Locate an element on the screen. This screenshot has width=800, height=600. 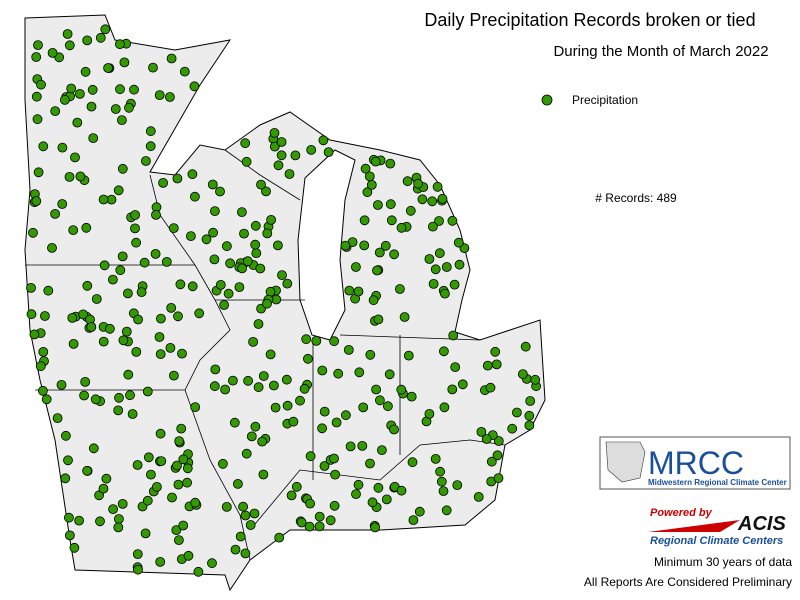
acis-text: ACIS is located at coordinates (761, 524).